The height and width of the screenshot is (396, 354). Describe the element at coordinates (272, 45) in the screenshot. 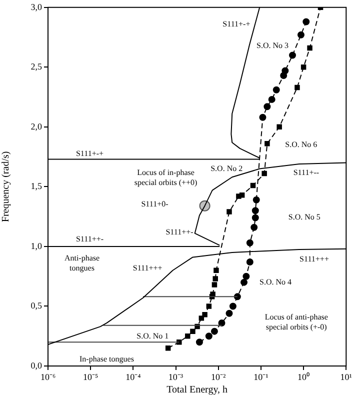

I see `annotation: S.O. No 3` at that location.